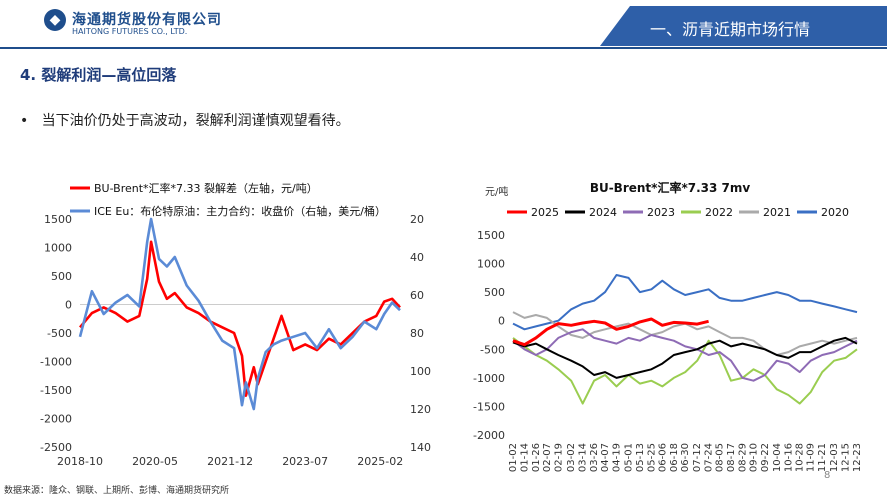 The image size is (887, 501). I want to click on series-line-2020, so click(685, 302).